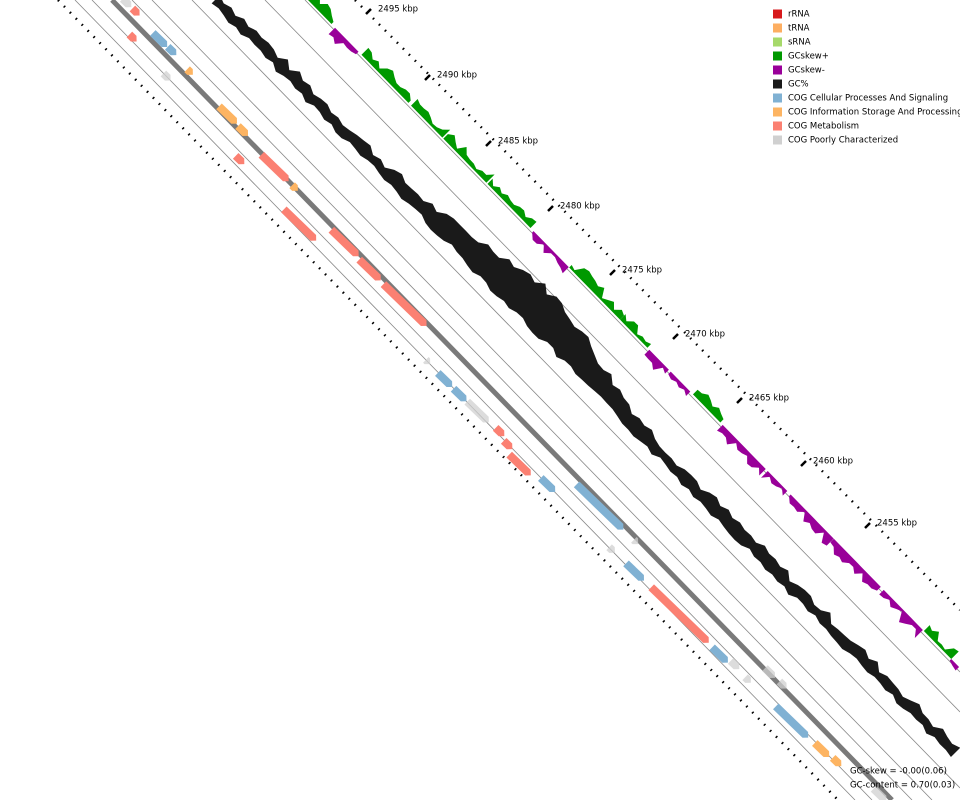  What do you see at coordinates (769, 399) in the screenshot?
I see `tick-label: 2465 kbp` at bounding box center [769, 399].